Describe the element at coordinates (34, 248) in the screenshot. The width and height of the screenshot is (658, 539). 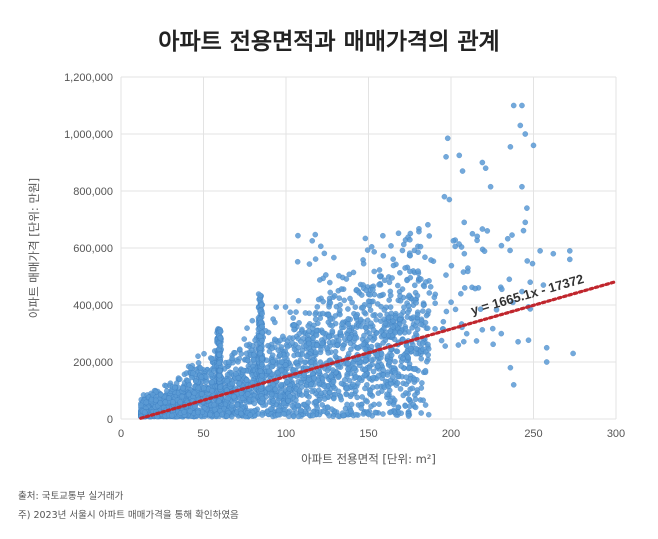
I see `y-axis-label: 아파트 매매가격 [단위: 만원]` at that location.